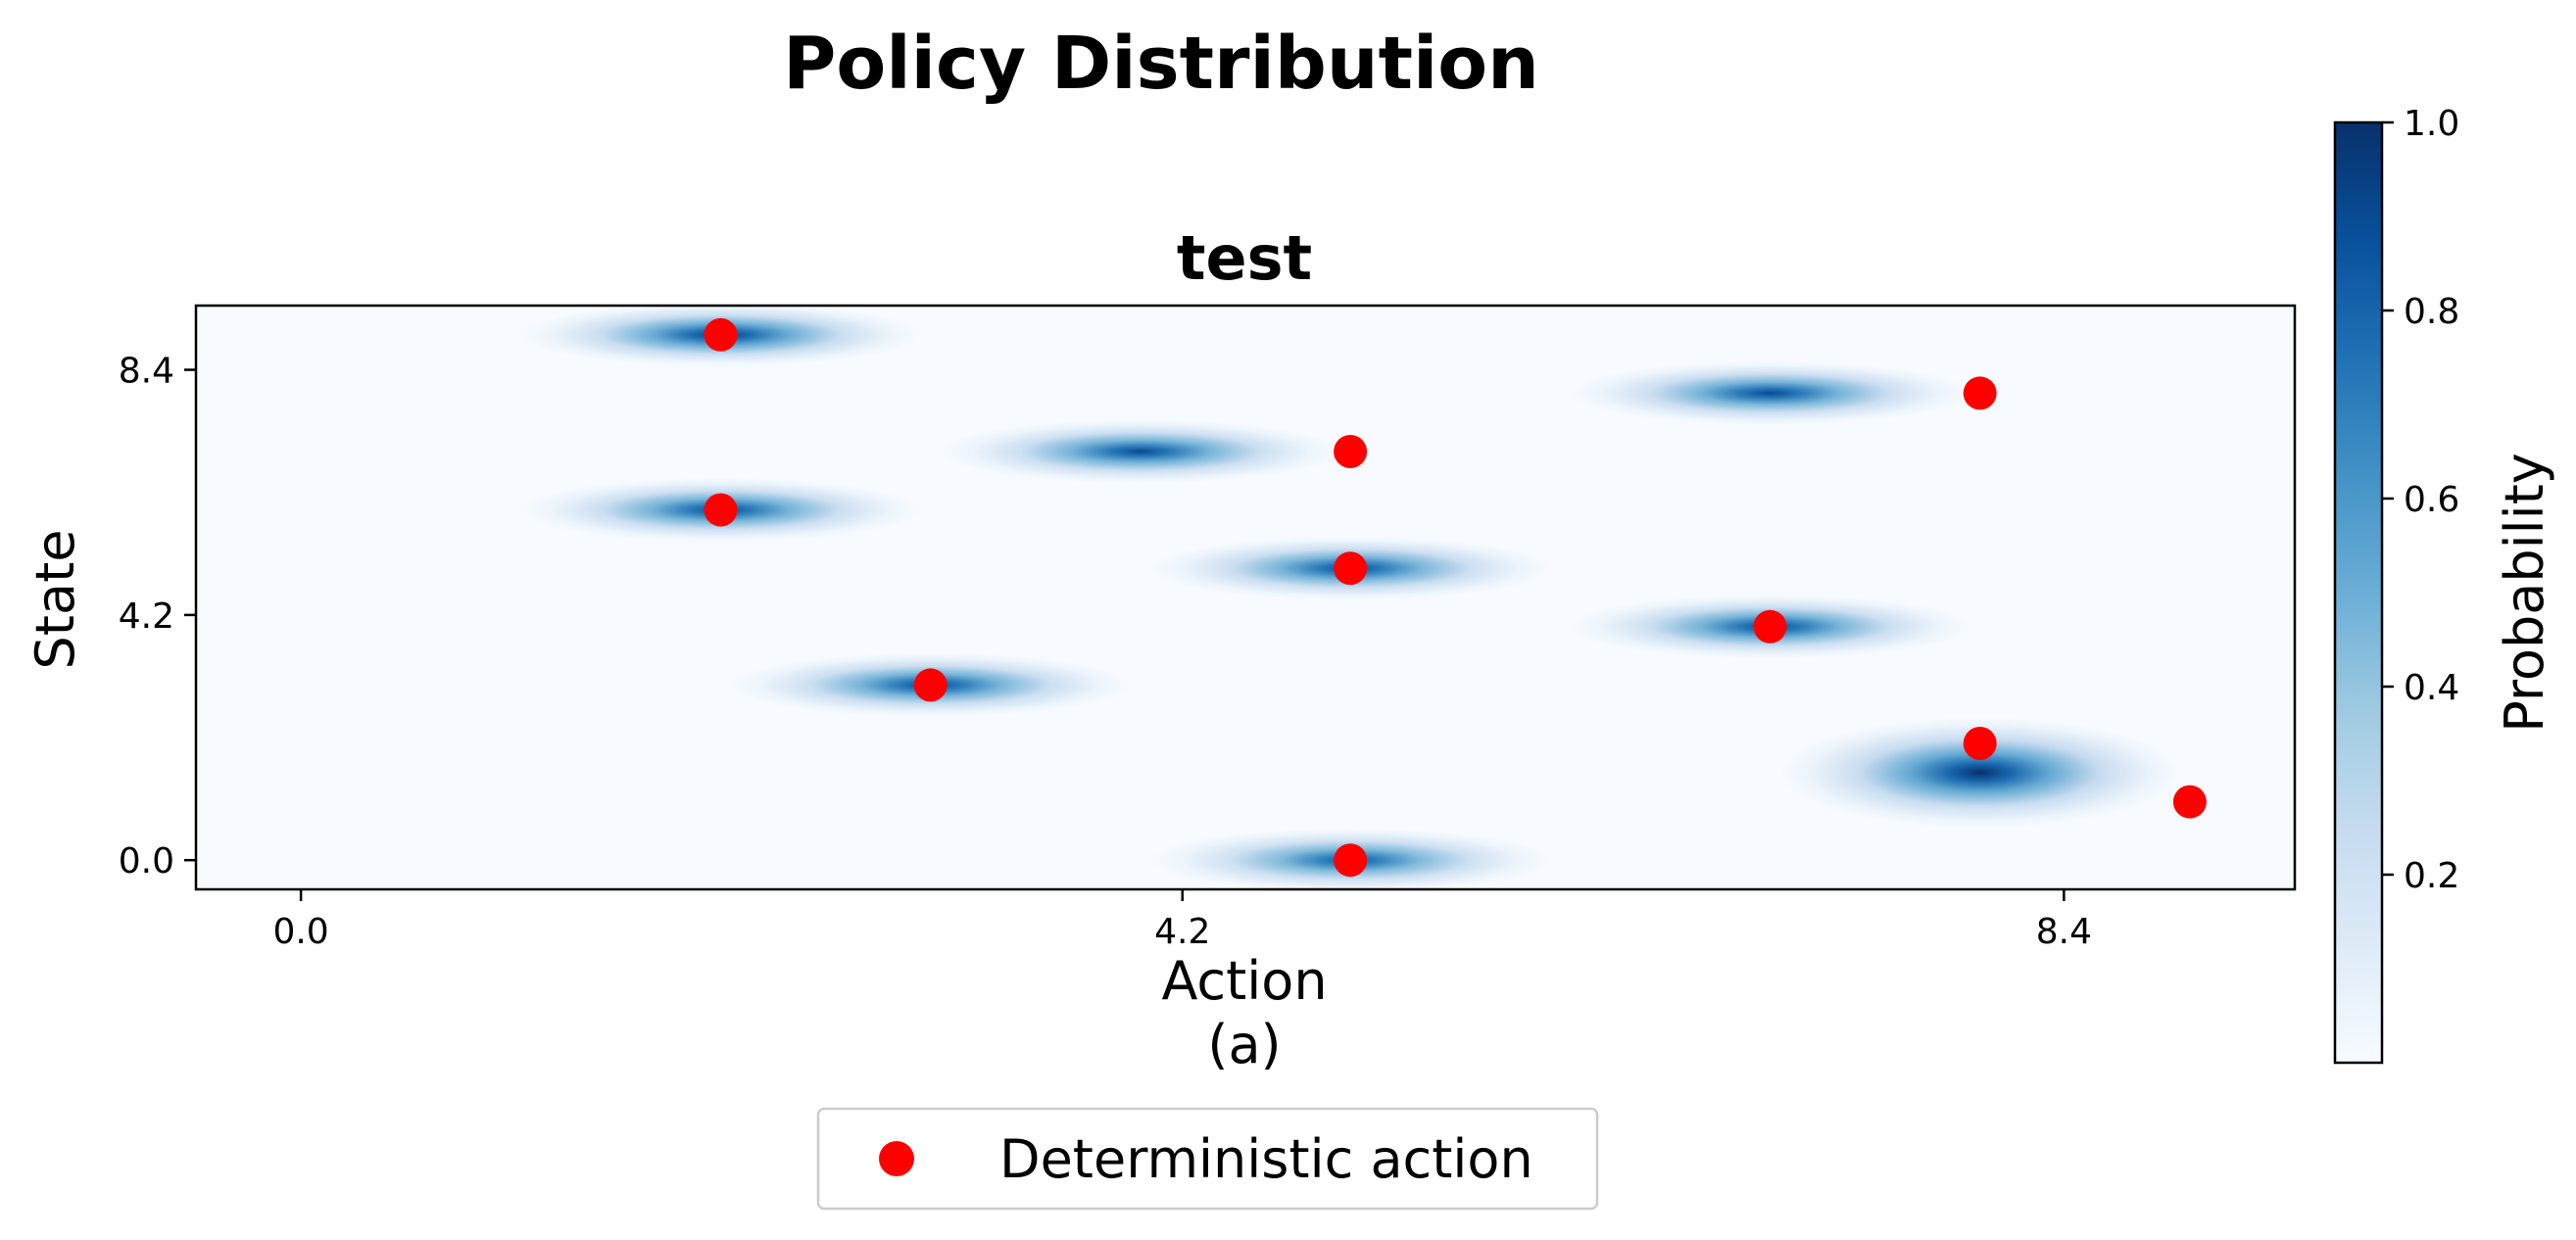 The width and height of the screenshot is (2576, 1240). What do you see at coordinates (2358, 592) in the screenshot?
I see `colorbar-gradient` at bounding box center [2358, 592].